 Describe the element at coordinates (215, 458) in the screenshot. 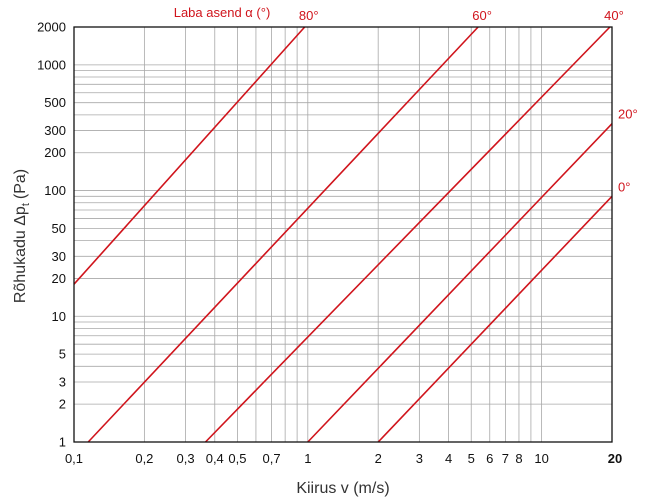

I see `x-tick-label-3: 0,4` at that location.